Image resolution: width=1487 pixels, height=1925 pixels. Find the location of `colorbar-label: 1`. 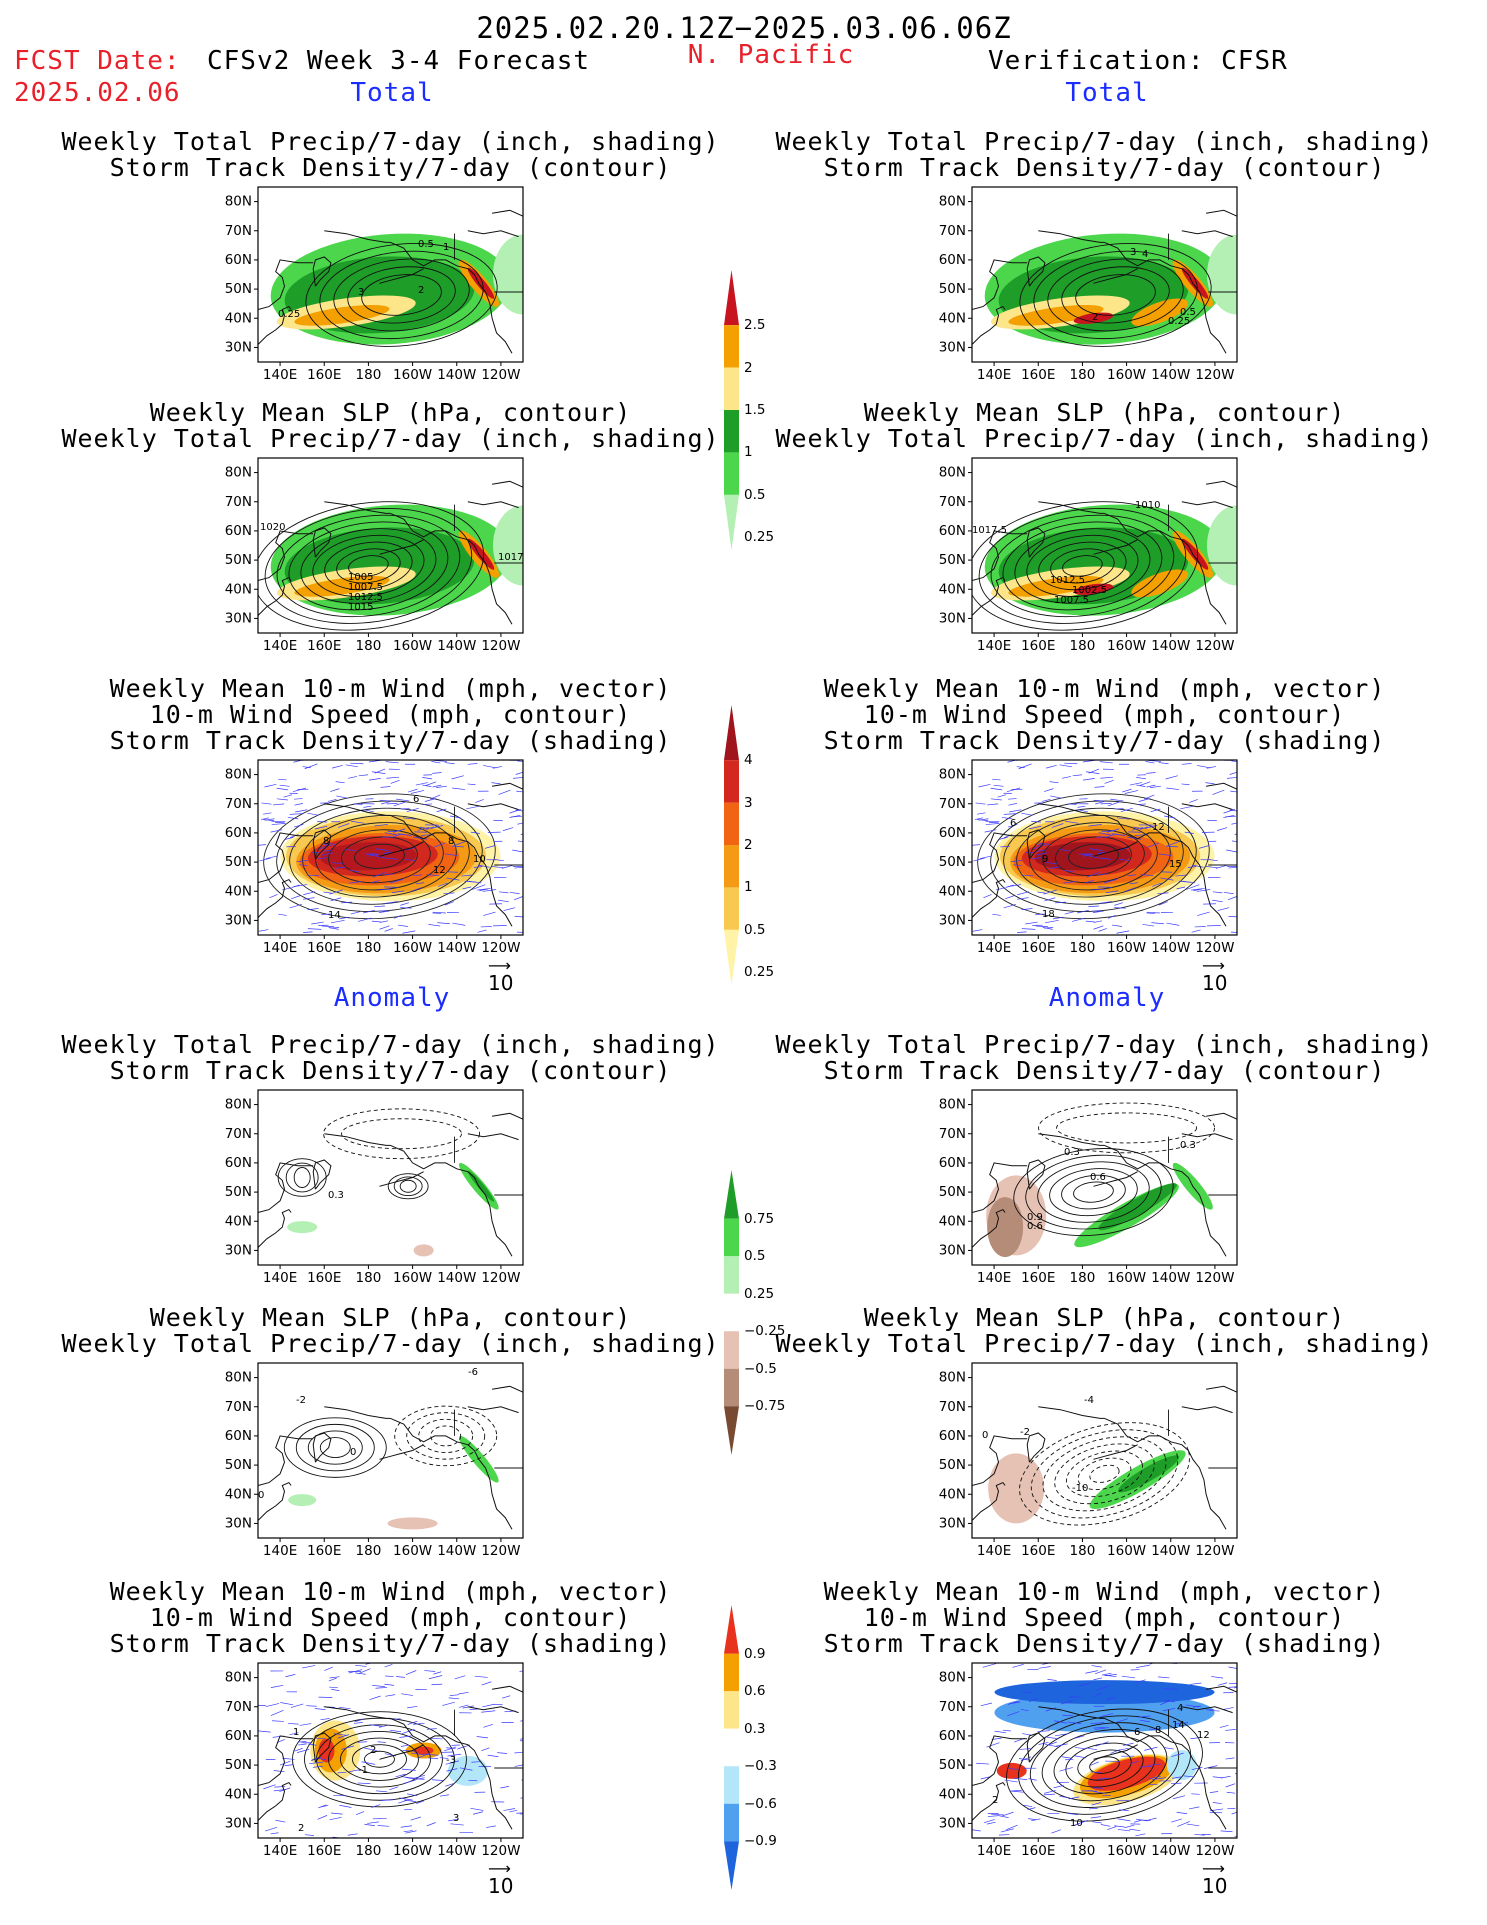

colorbar-label: 1 is located at coordinates (748, 887).